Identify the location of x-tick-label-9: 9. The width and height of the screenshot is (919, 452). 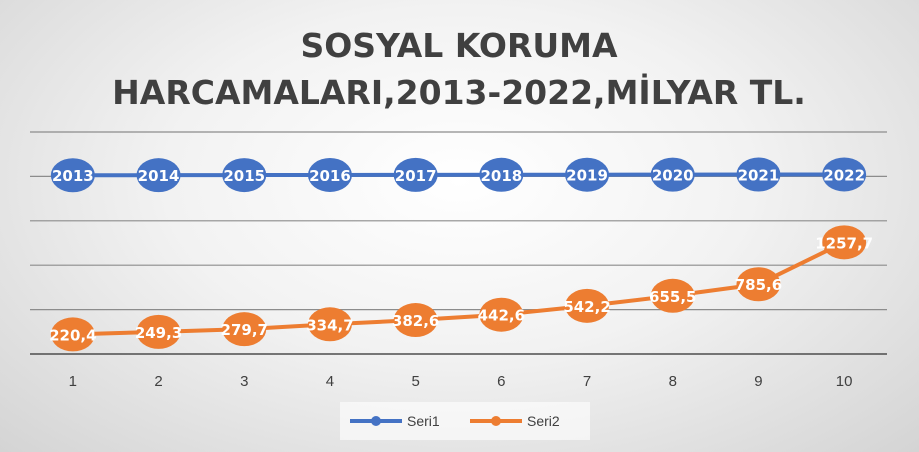
(758, 381).